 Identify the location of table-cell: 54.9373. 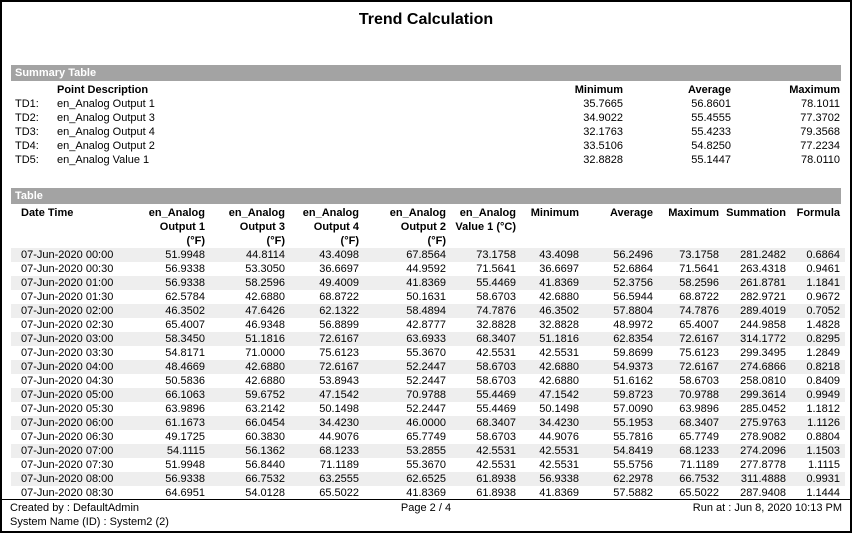
(633, 367).